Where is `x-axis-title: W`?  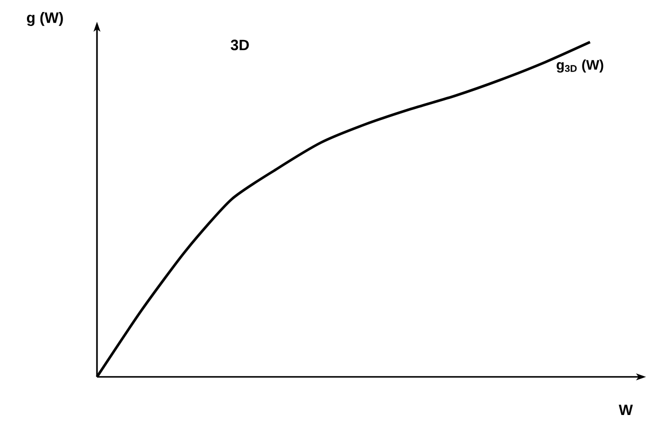
x-axis-title: W is located at coordinates (625, 410).